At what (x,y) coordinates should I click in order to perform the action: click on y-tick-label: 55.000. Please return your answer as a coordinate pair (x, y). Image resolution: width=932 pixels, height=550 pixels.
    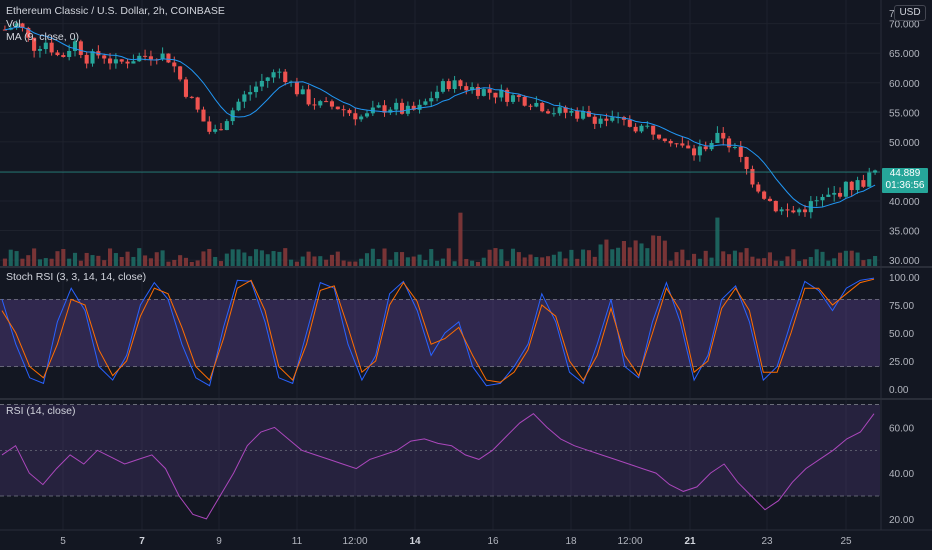
    Looking at the image, I should click on (904, 113).